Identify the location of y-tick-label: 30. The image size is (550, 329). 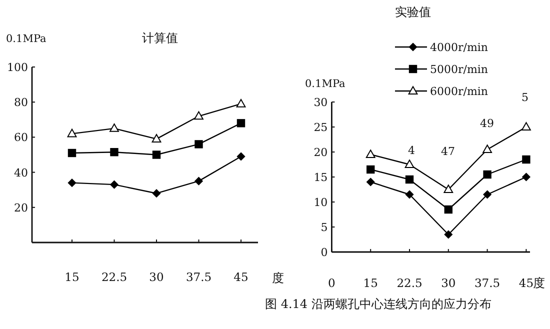
(321, 102).